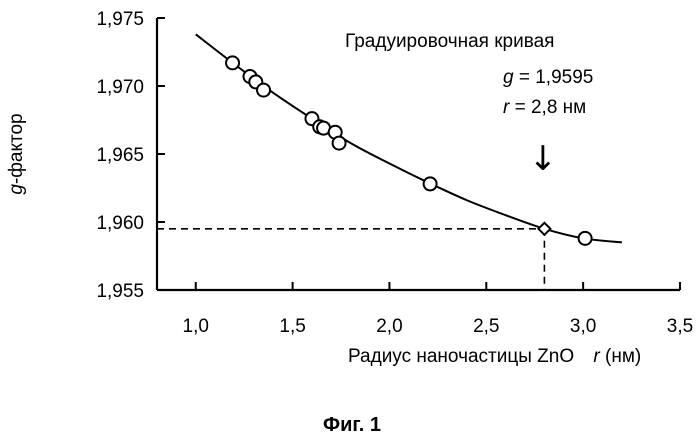  I want to click on calibration-point-diamond, so click(544, 229).